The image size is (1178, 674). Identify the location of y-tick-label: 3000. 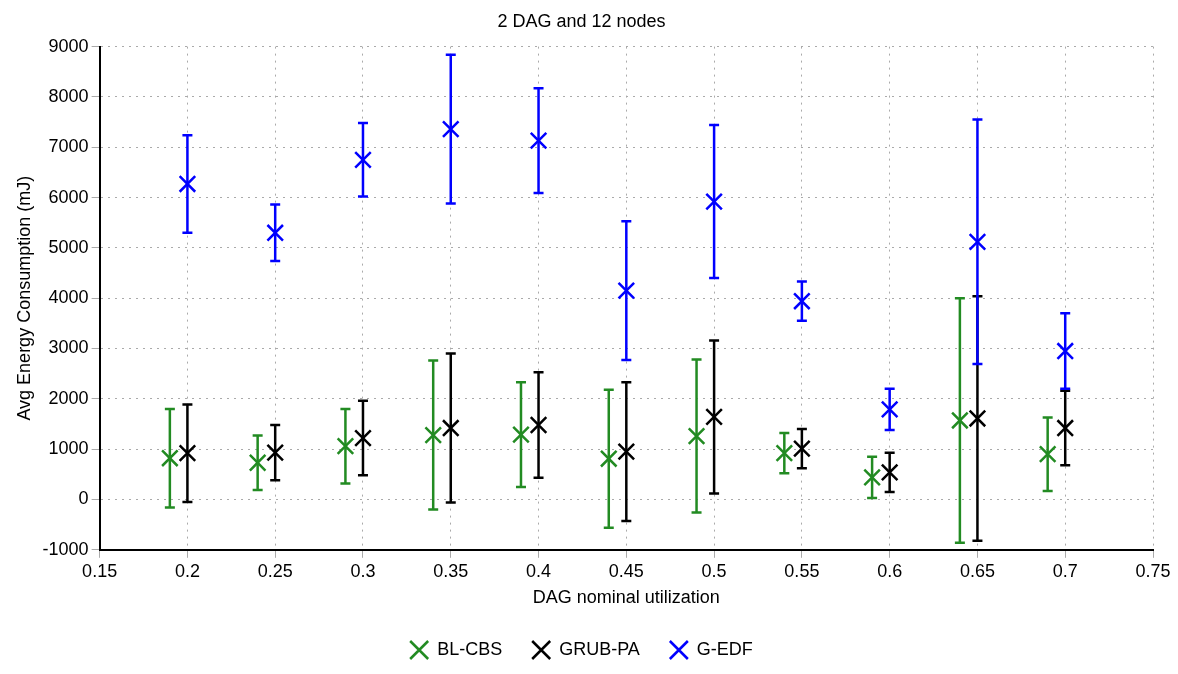
(68, 347).